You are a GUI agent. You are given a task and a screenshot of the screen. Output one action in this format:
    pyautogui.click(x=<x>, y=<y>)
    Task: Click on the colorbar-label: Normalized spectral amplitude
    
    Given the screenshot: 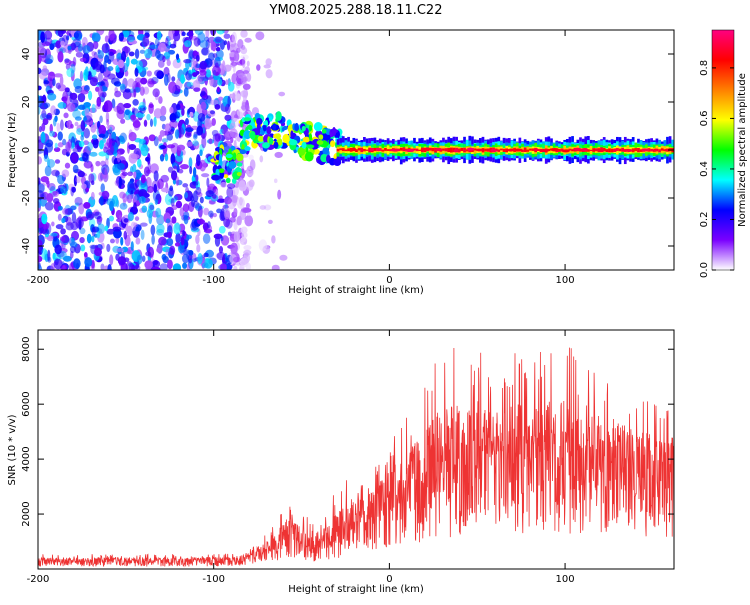 What is the action you would take?
    pyautogui.click(x=742, y=150)
    